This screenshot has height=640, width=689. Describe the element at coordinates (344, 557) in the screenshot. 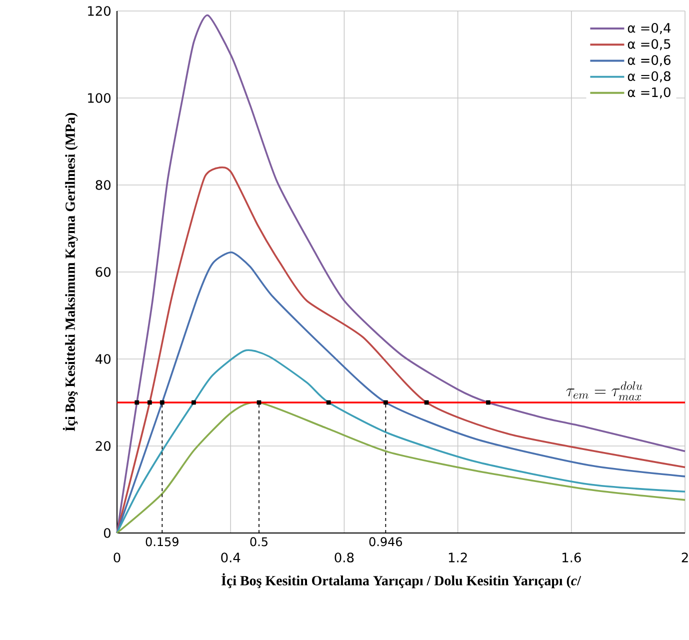

I see `x-tick-label: 0.8` at that location.